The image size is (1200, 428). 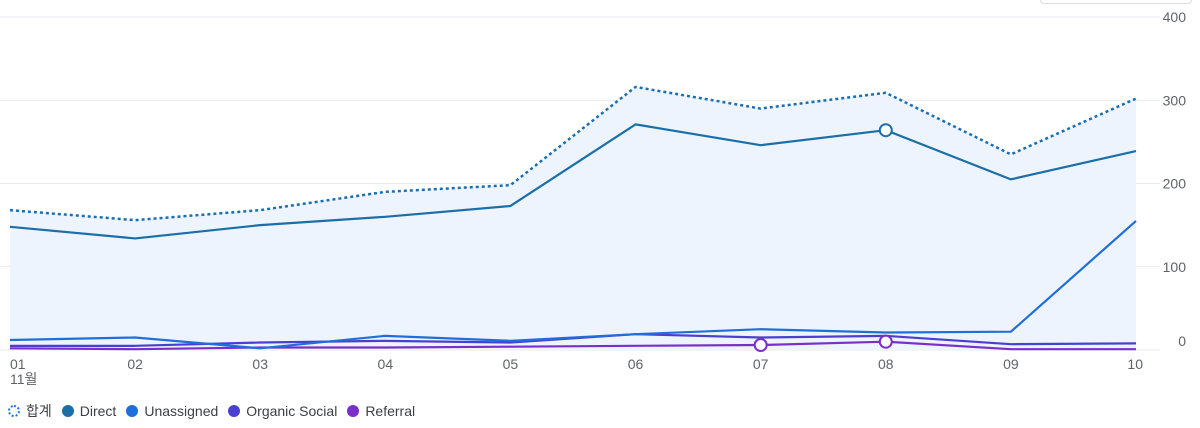 What do you see at coordinates (1175, 100) in the screenshot?
I see `y-tick-label: 300` at bounding box center [1175, 100].